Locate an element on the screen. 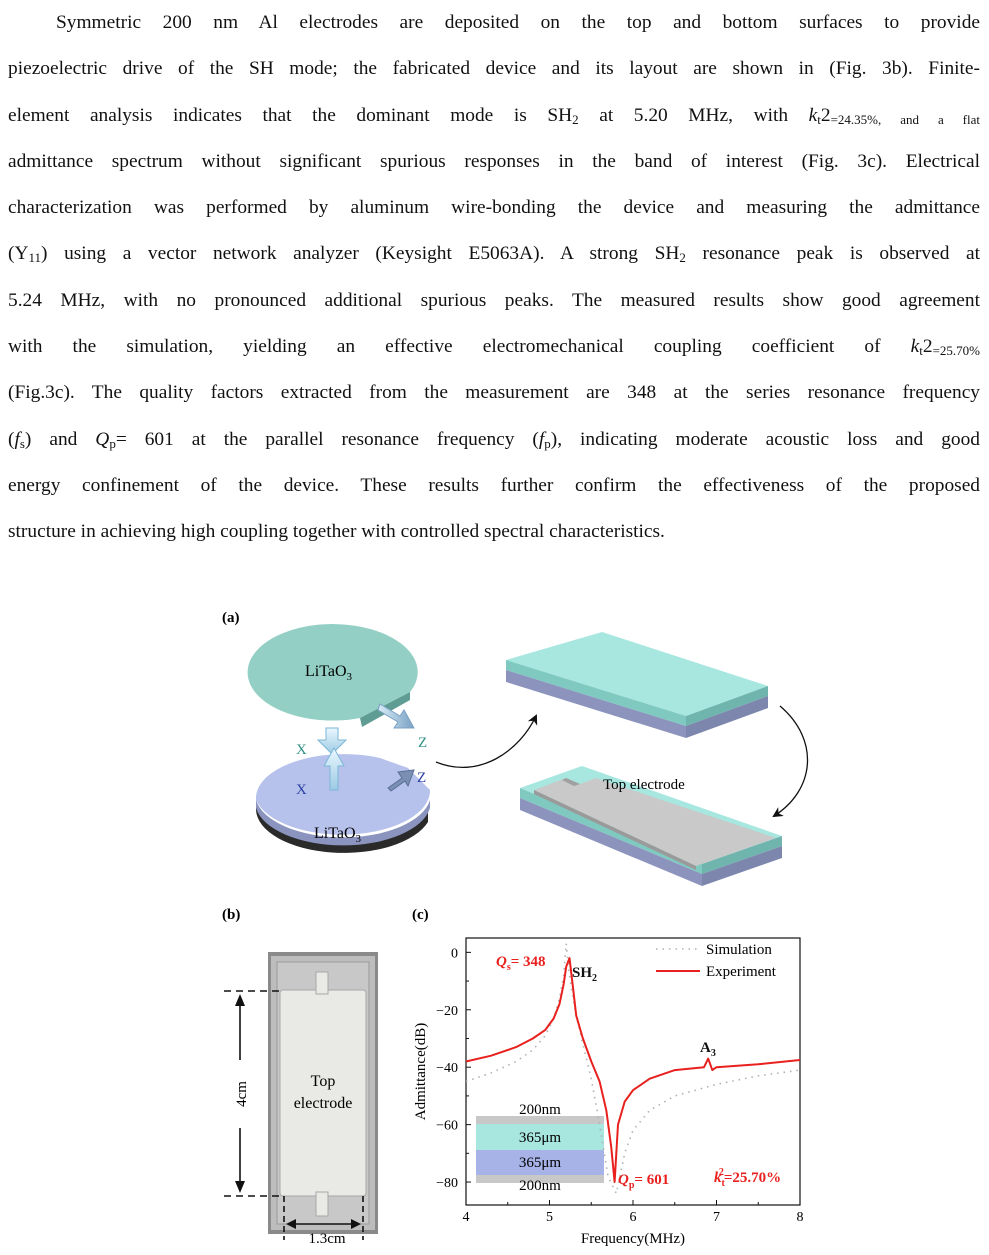 This screenshot has height=1255, width=989. y-tick-label: −40 is located at coordinates (447, 1068).